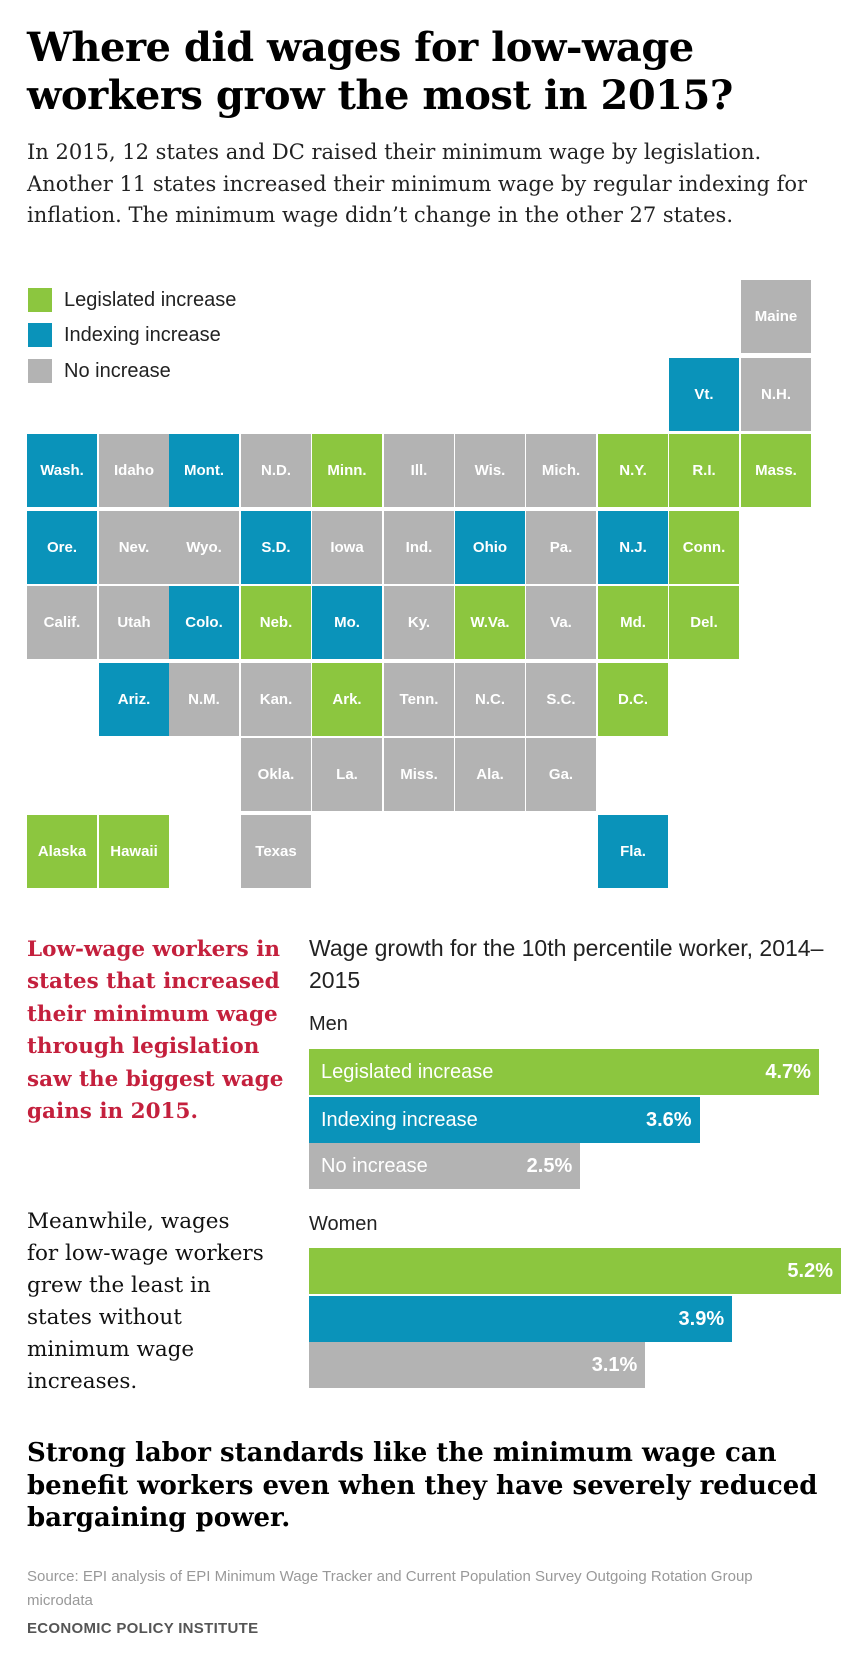 This screenshot has width=842, height=1674. I want to click on state-tile: Ariz., so click(134, 699).